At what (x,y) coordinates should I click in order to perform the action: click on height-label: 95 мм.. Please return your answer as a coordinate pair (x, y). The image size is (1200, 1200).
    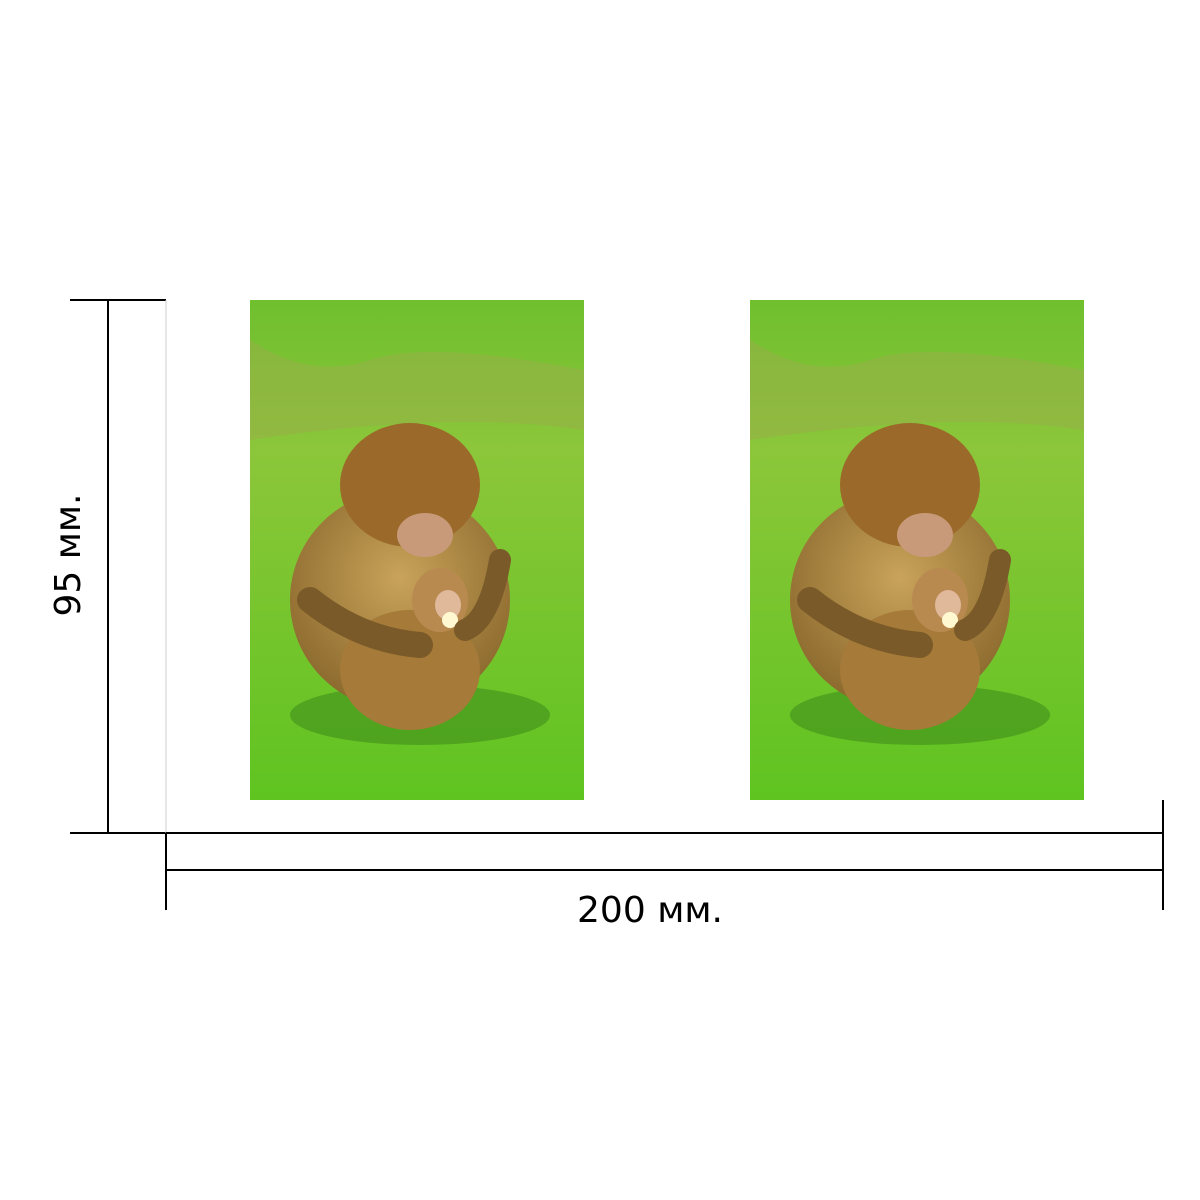
    Looking at the image, I should click on (68, 554).